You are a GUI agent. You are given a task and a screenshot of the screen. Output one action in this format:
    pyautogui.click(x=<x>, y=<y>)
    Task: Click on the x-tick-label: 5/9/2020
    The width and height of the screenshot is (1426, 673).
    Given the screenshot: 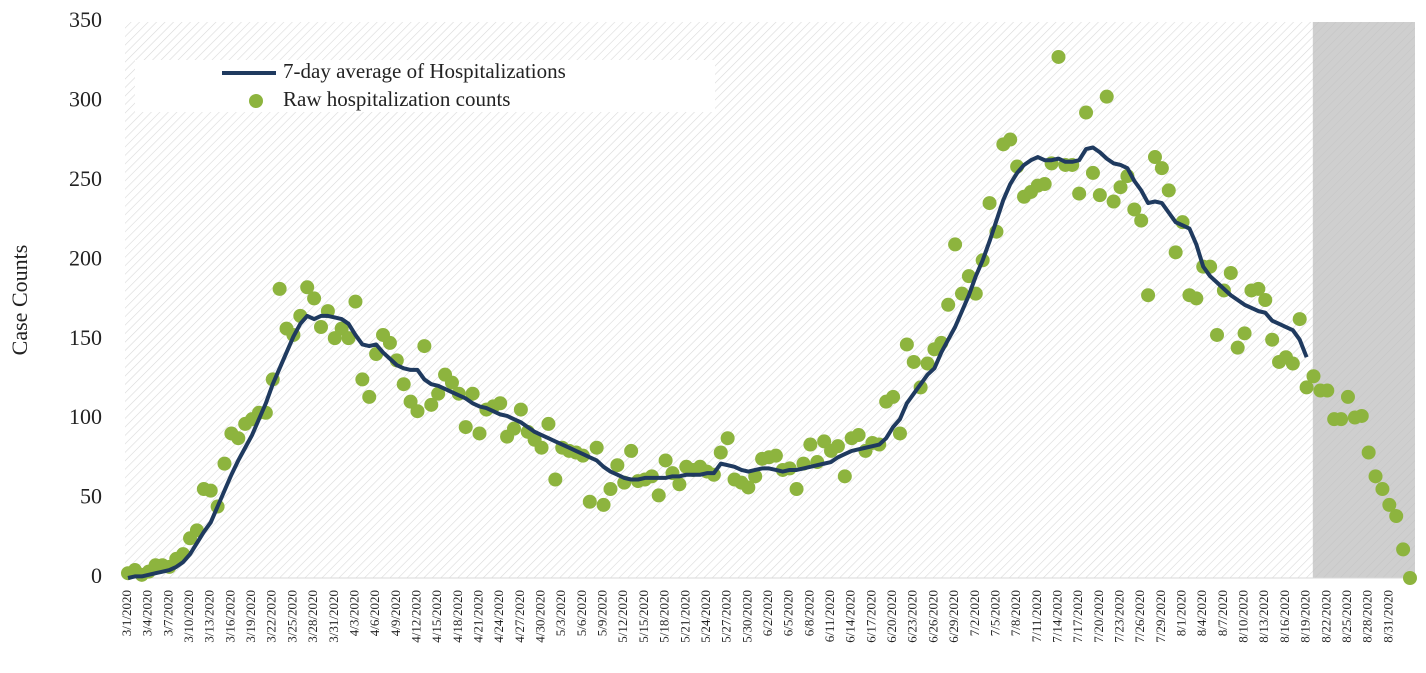 What is the action you would take?
    pyautogui.click(x=602, y=613)
    